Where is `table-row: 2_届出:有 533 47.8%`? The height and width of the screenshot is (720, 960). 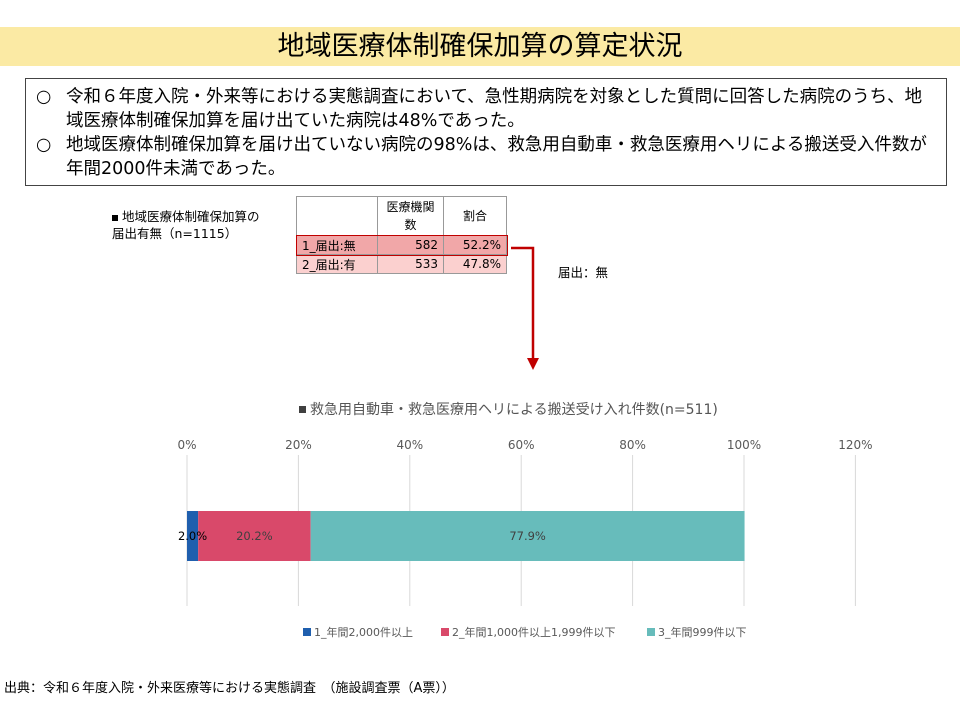
table-row: 2_届出:有 533 47.8% is located at coordinates (401, 264).